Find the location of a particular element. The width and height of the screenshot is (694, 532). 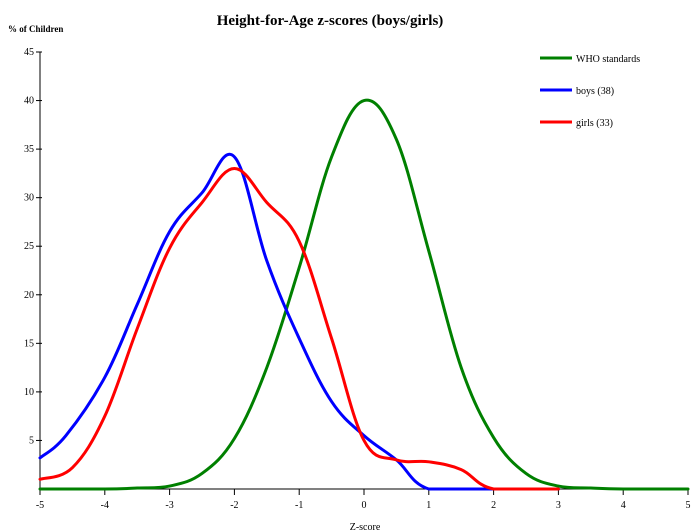

y-tick-label: 40 is located at coordinates (29, 101).